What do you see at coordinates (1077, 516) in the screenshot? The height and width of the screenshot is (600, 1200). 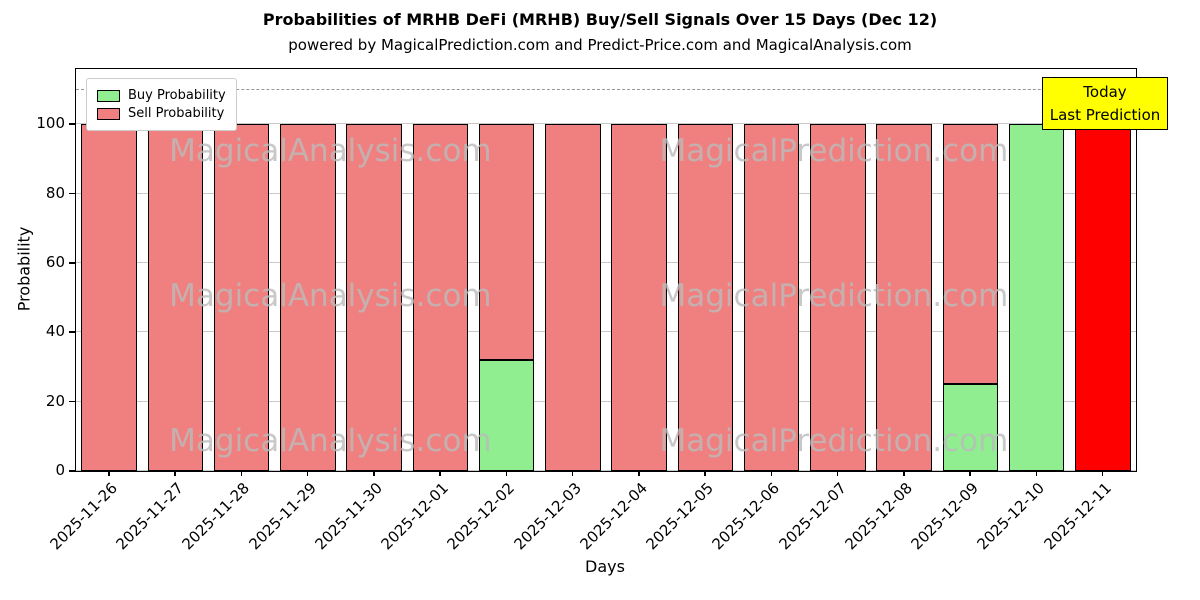 I see `x-tick-label: 2025-12-11` at bounding box center [1077, 516].